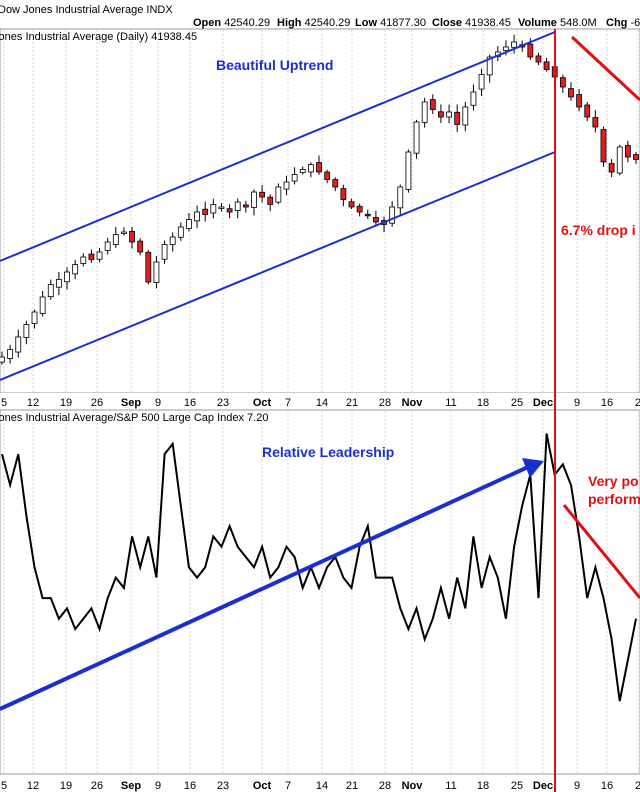 The image size is (640, 792). I want to click on ratio-x-tick-label: 23, so click(223, 786).